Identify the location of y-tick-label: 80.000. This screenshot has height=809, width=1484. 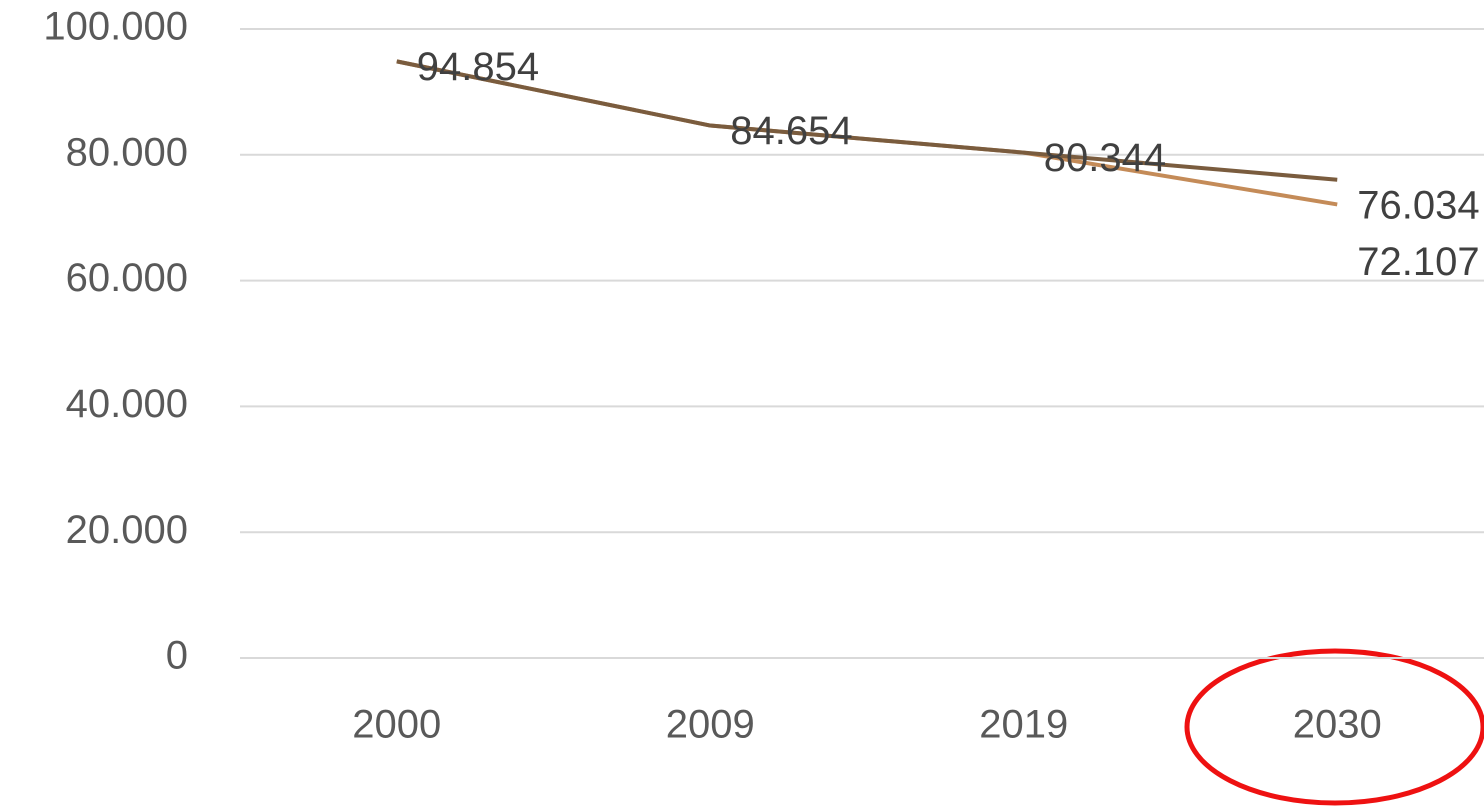
(127, 152).